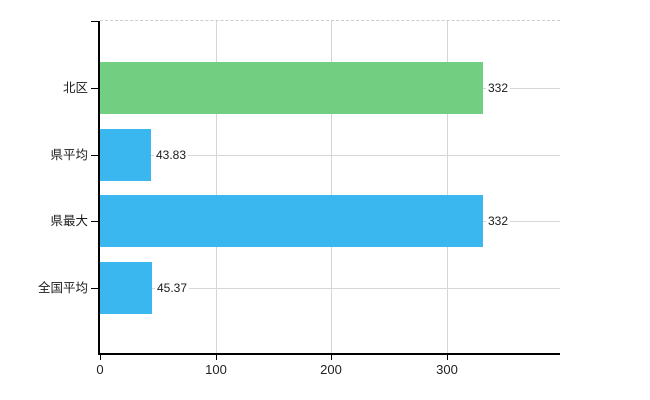 Image resolution: width=650 pixels, height=400 pixels. What do you see at coordinates (69, 221) in the screenshot?
I see `category-label: 県最大` at bounding box center [69, 221].